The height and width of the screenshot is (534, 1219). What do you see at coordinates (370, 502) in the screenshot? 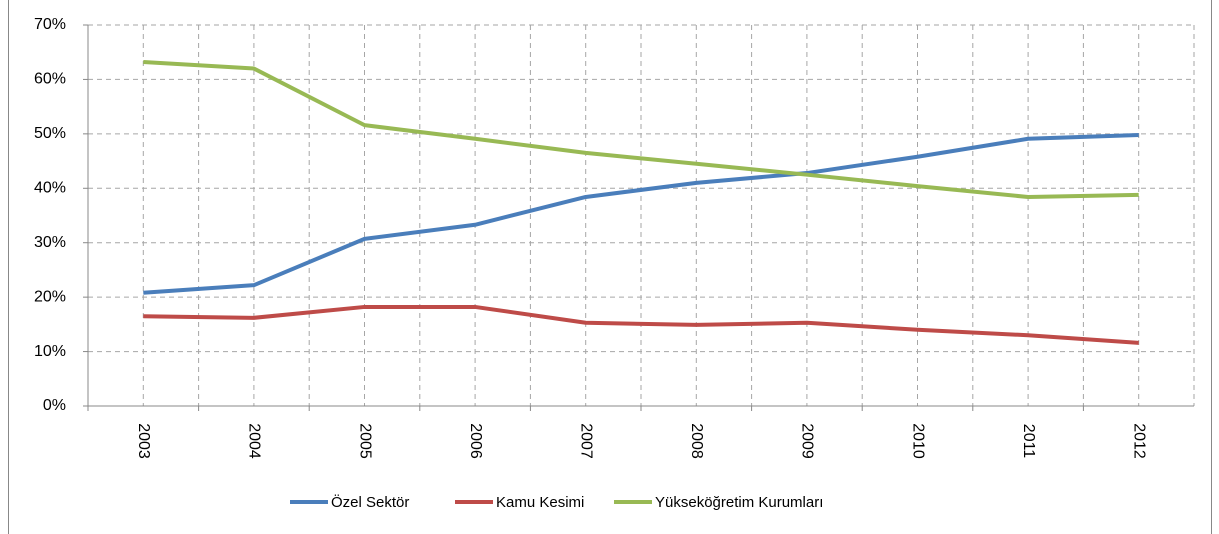
I see `legend-label: Özel Sektör` at bounding box center [370, 502].